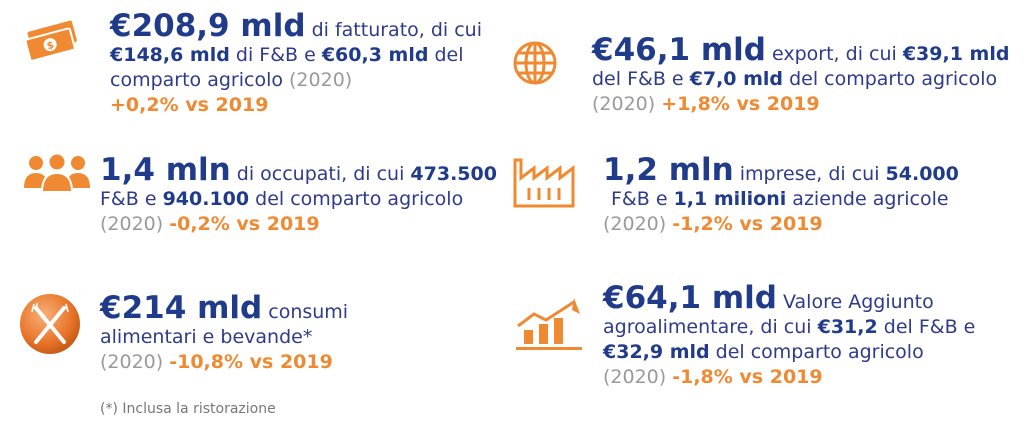 The width and height of the screenshot is (1028, 438). Describe the element at coordinates (535, 63) in the screenshot. I see `globe-icon` at that location.